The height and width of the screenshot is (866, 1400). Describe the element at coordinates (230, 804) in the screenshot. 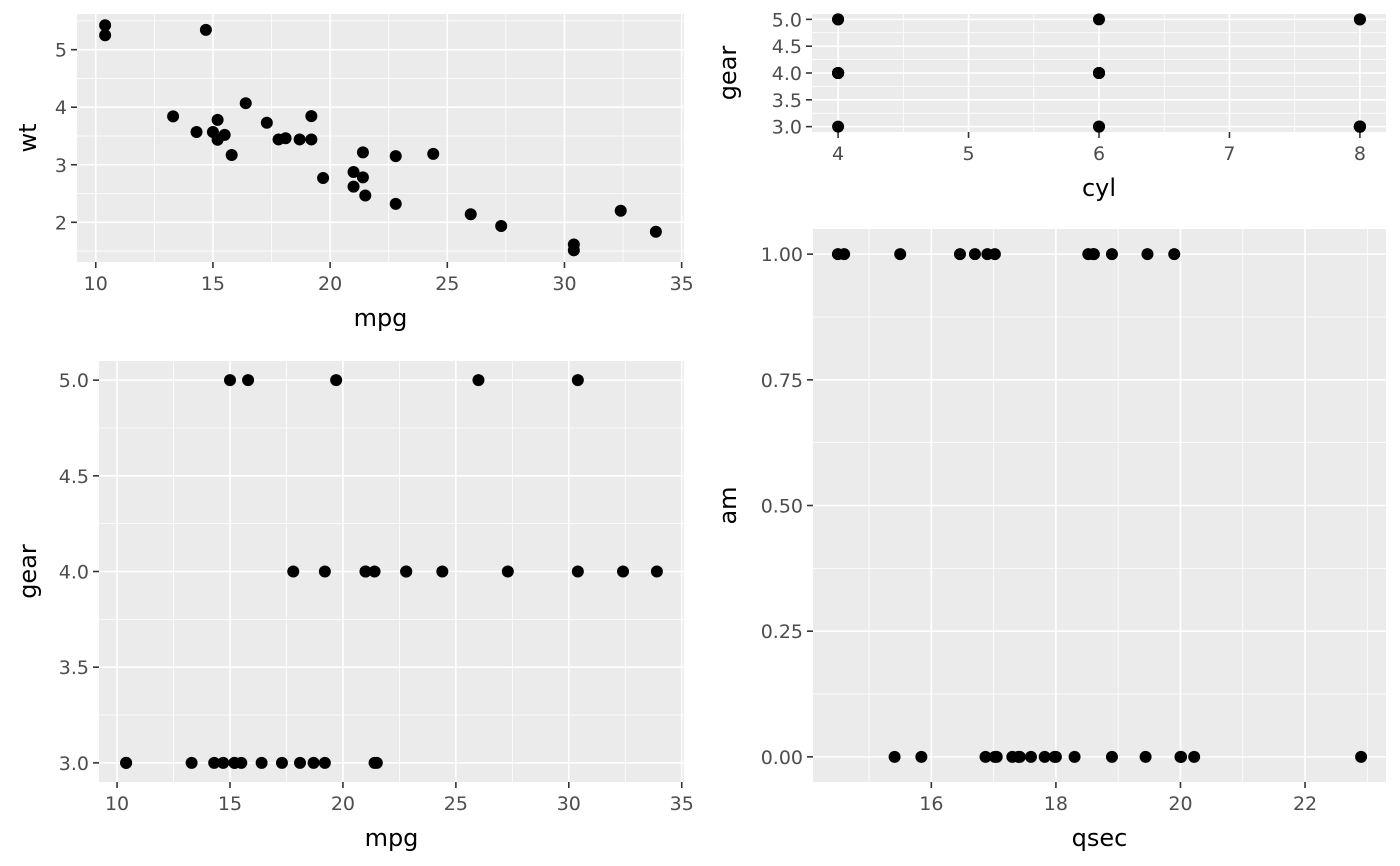

I see `x-tick-label: 15` at that location.